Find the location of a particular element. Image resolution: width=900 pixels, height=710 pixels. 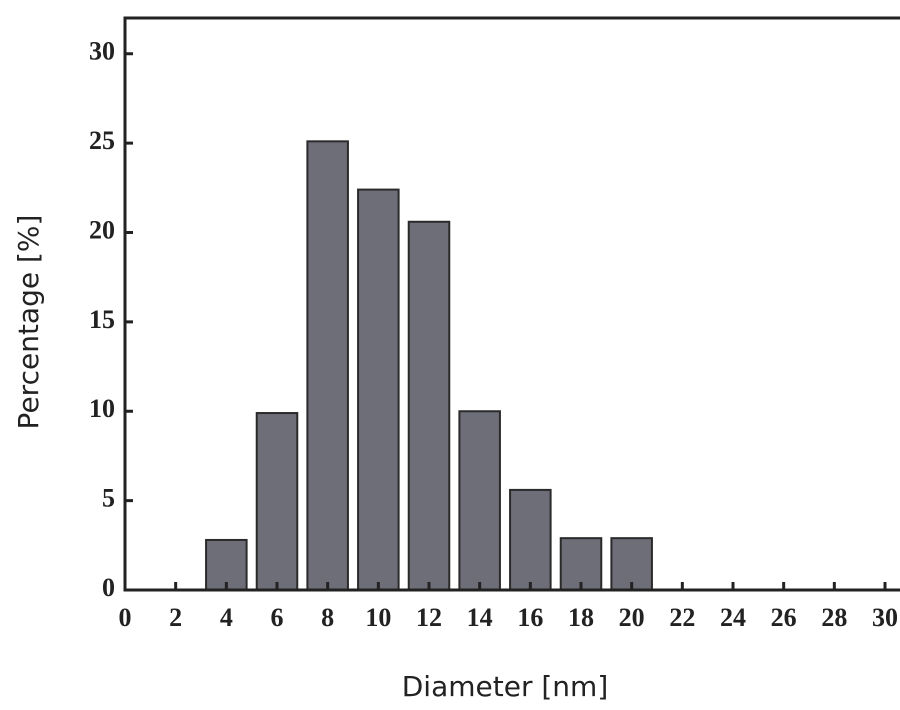

y-tick-label: 10 is located at coordinates (102, 408).